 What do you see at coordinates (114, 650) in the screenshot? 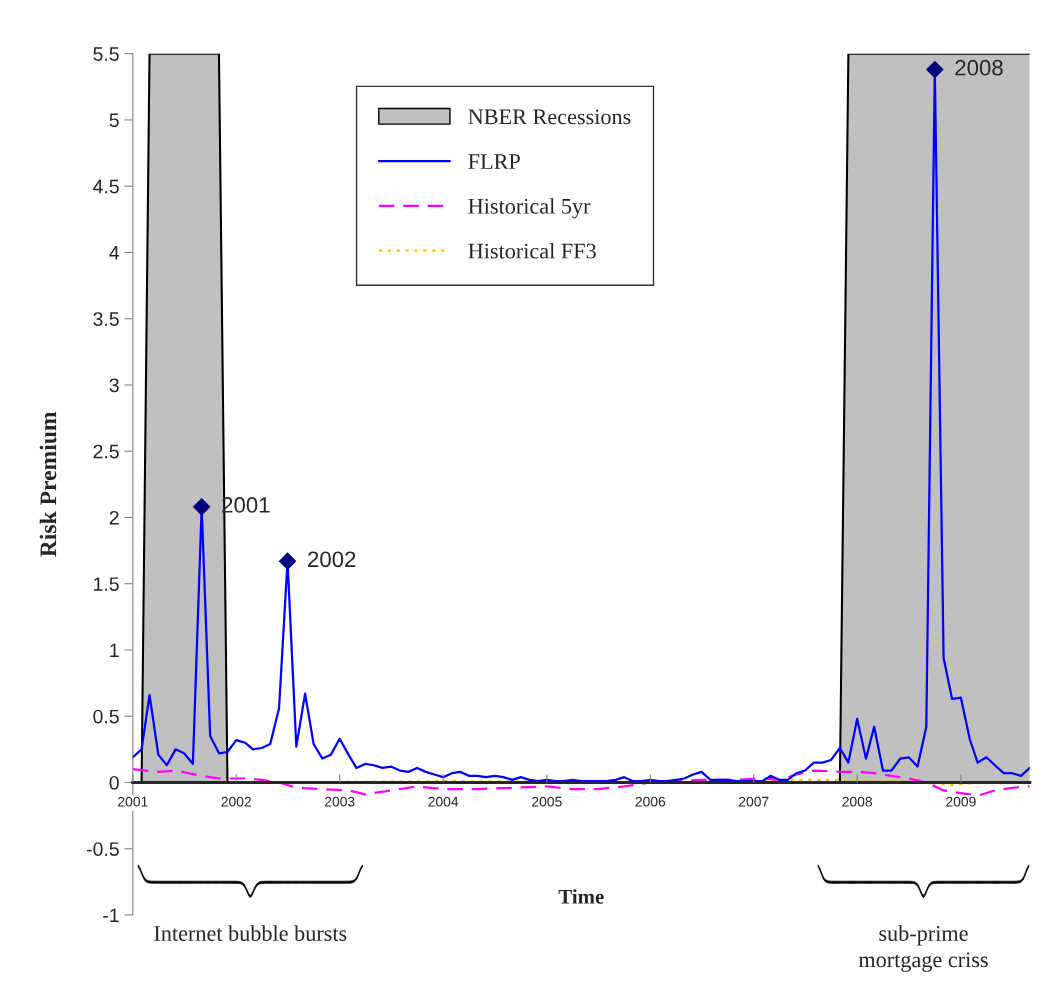
I see `y-tick-label: 1` at bounding box center [114, 650].